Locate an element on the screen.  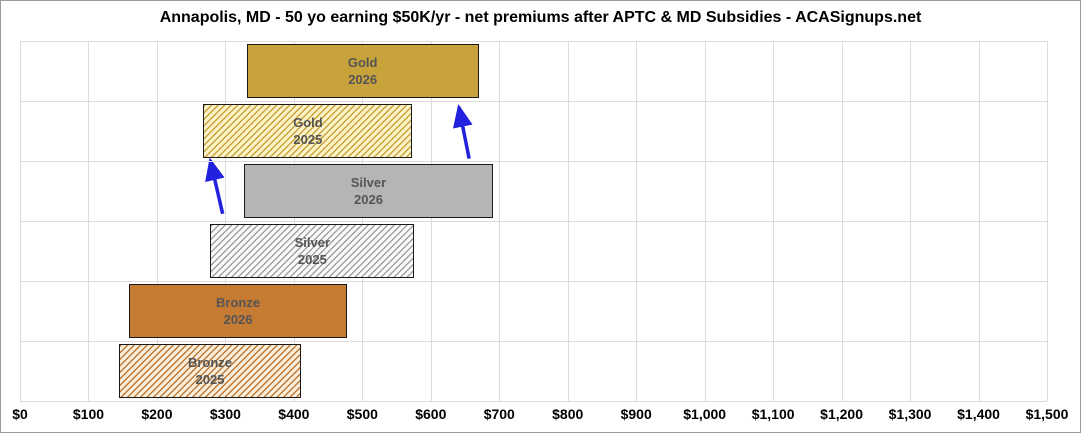
bar-silver-2026: Silver 2026 is located at coordinates (368, 191).